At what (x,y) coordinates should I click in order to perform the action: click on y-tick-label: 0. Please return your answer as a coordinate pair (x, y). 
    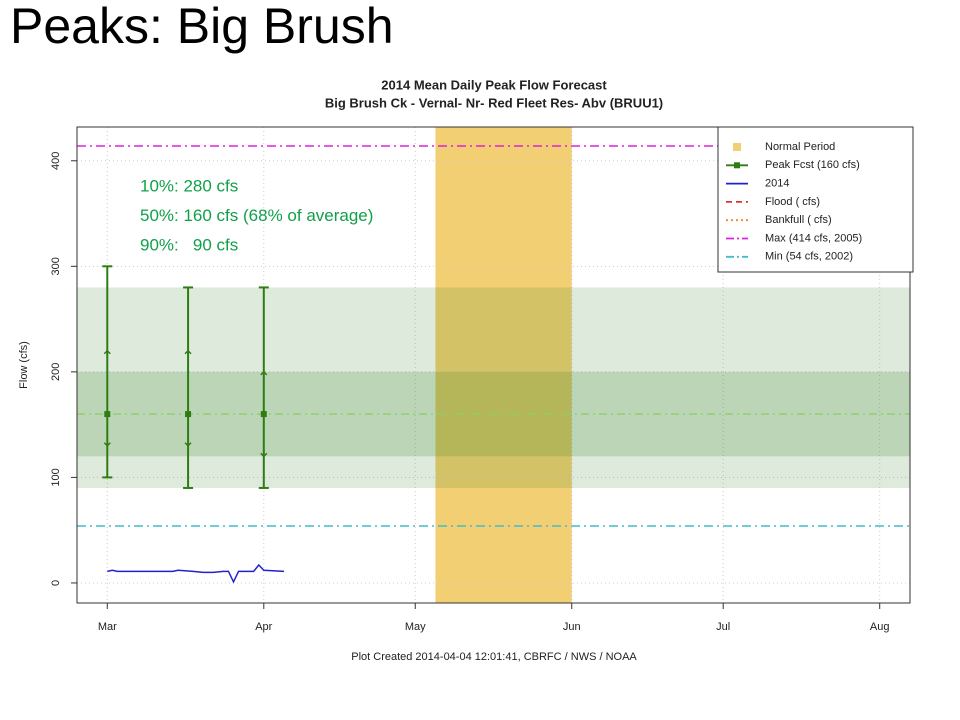
    Looking at the image, I should click on (56, 583).